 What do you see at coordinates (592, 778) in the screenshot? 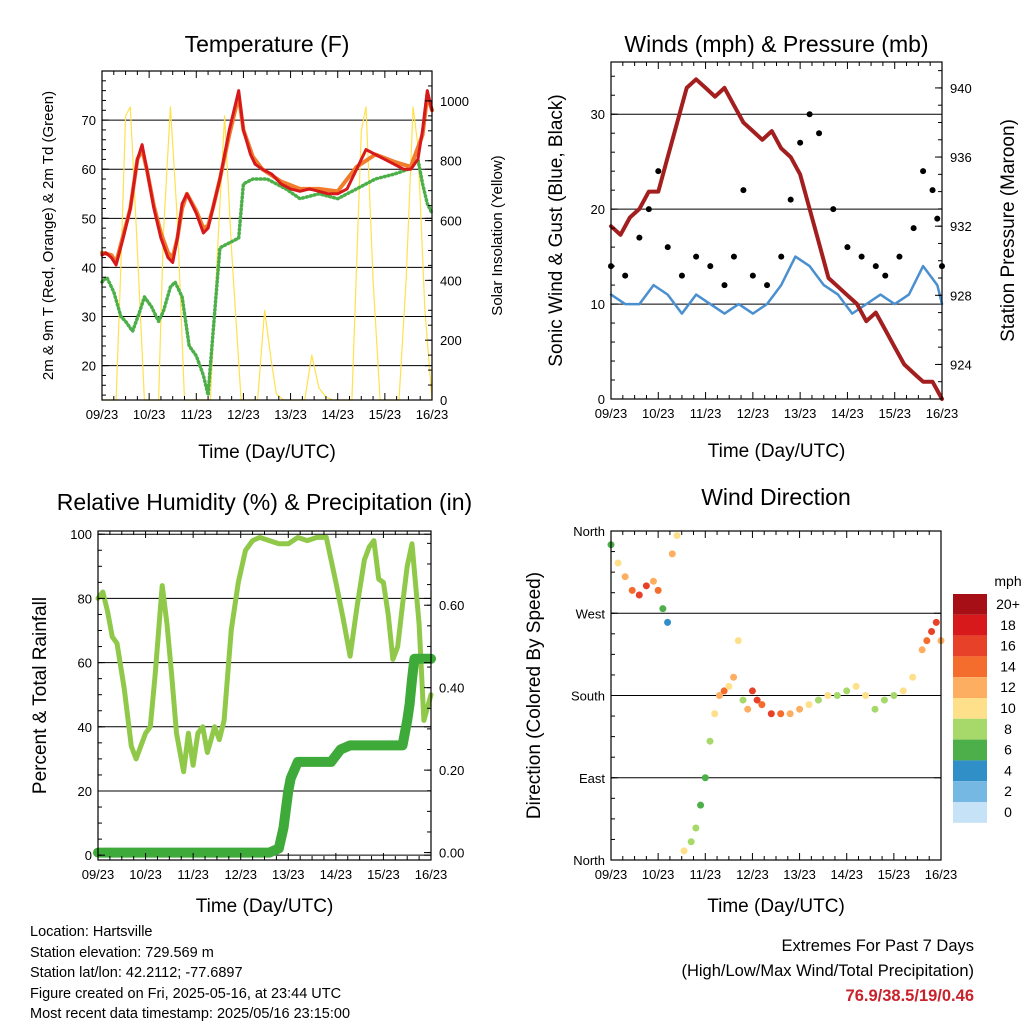
I see `y-tick-label: East` at bounding box center [592, 778].